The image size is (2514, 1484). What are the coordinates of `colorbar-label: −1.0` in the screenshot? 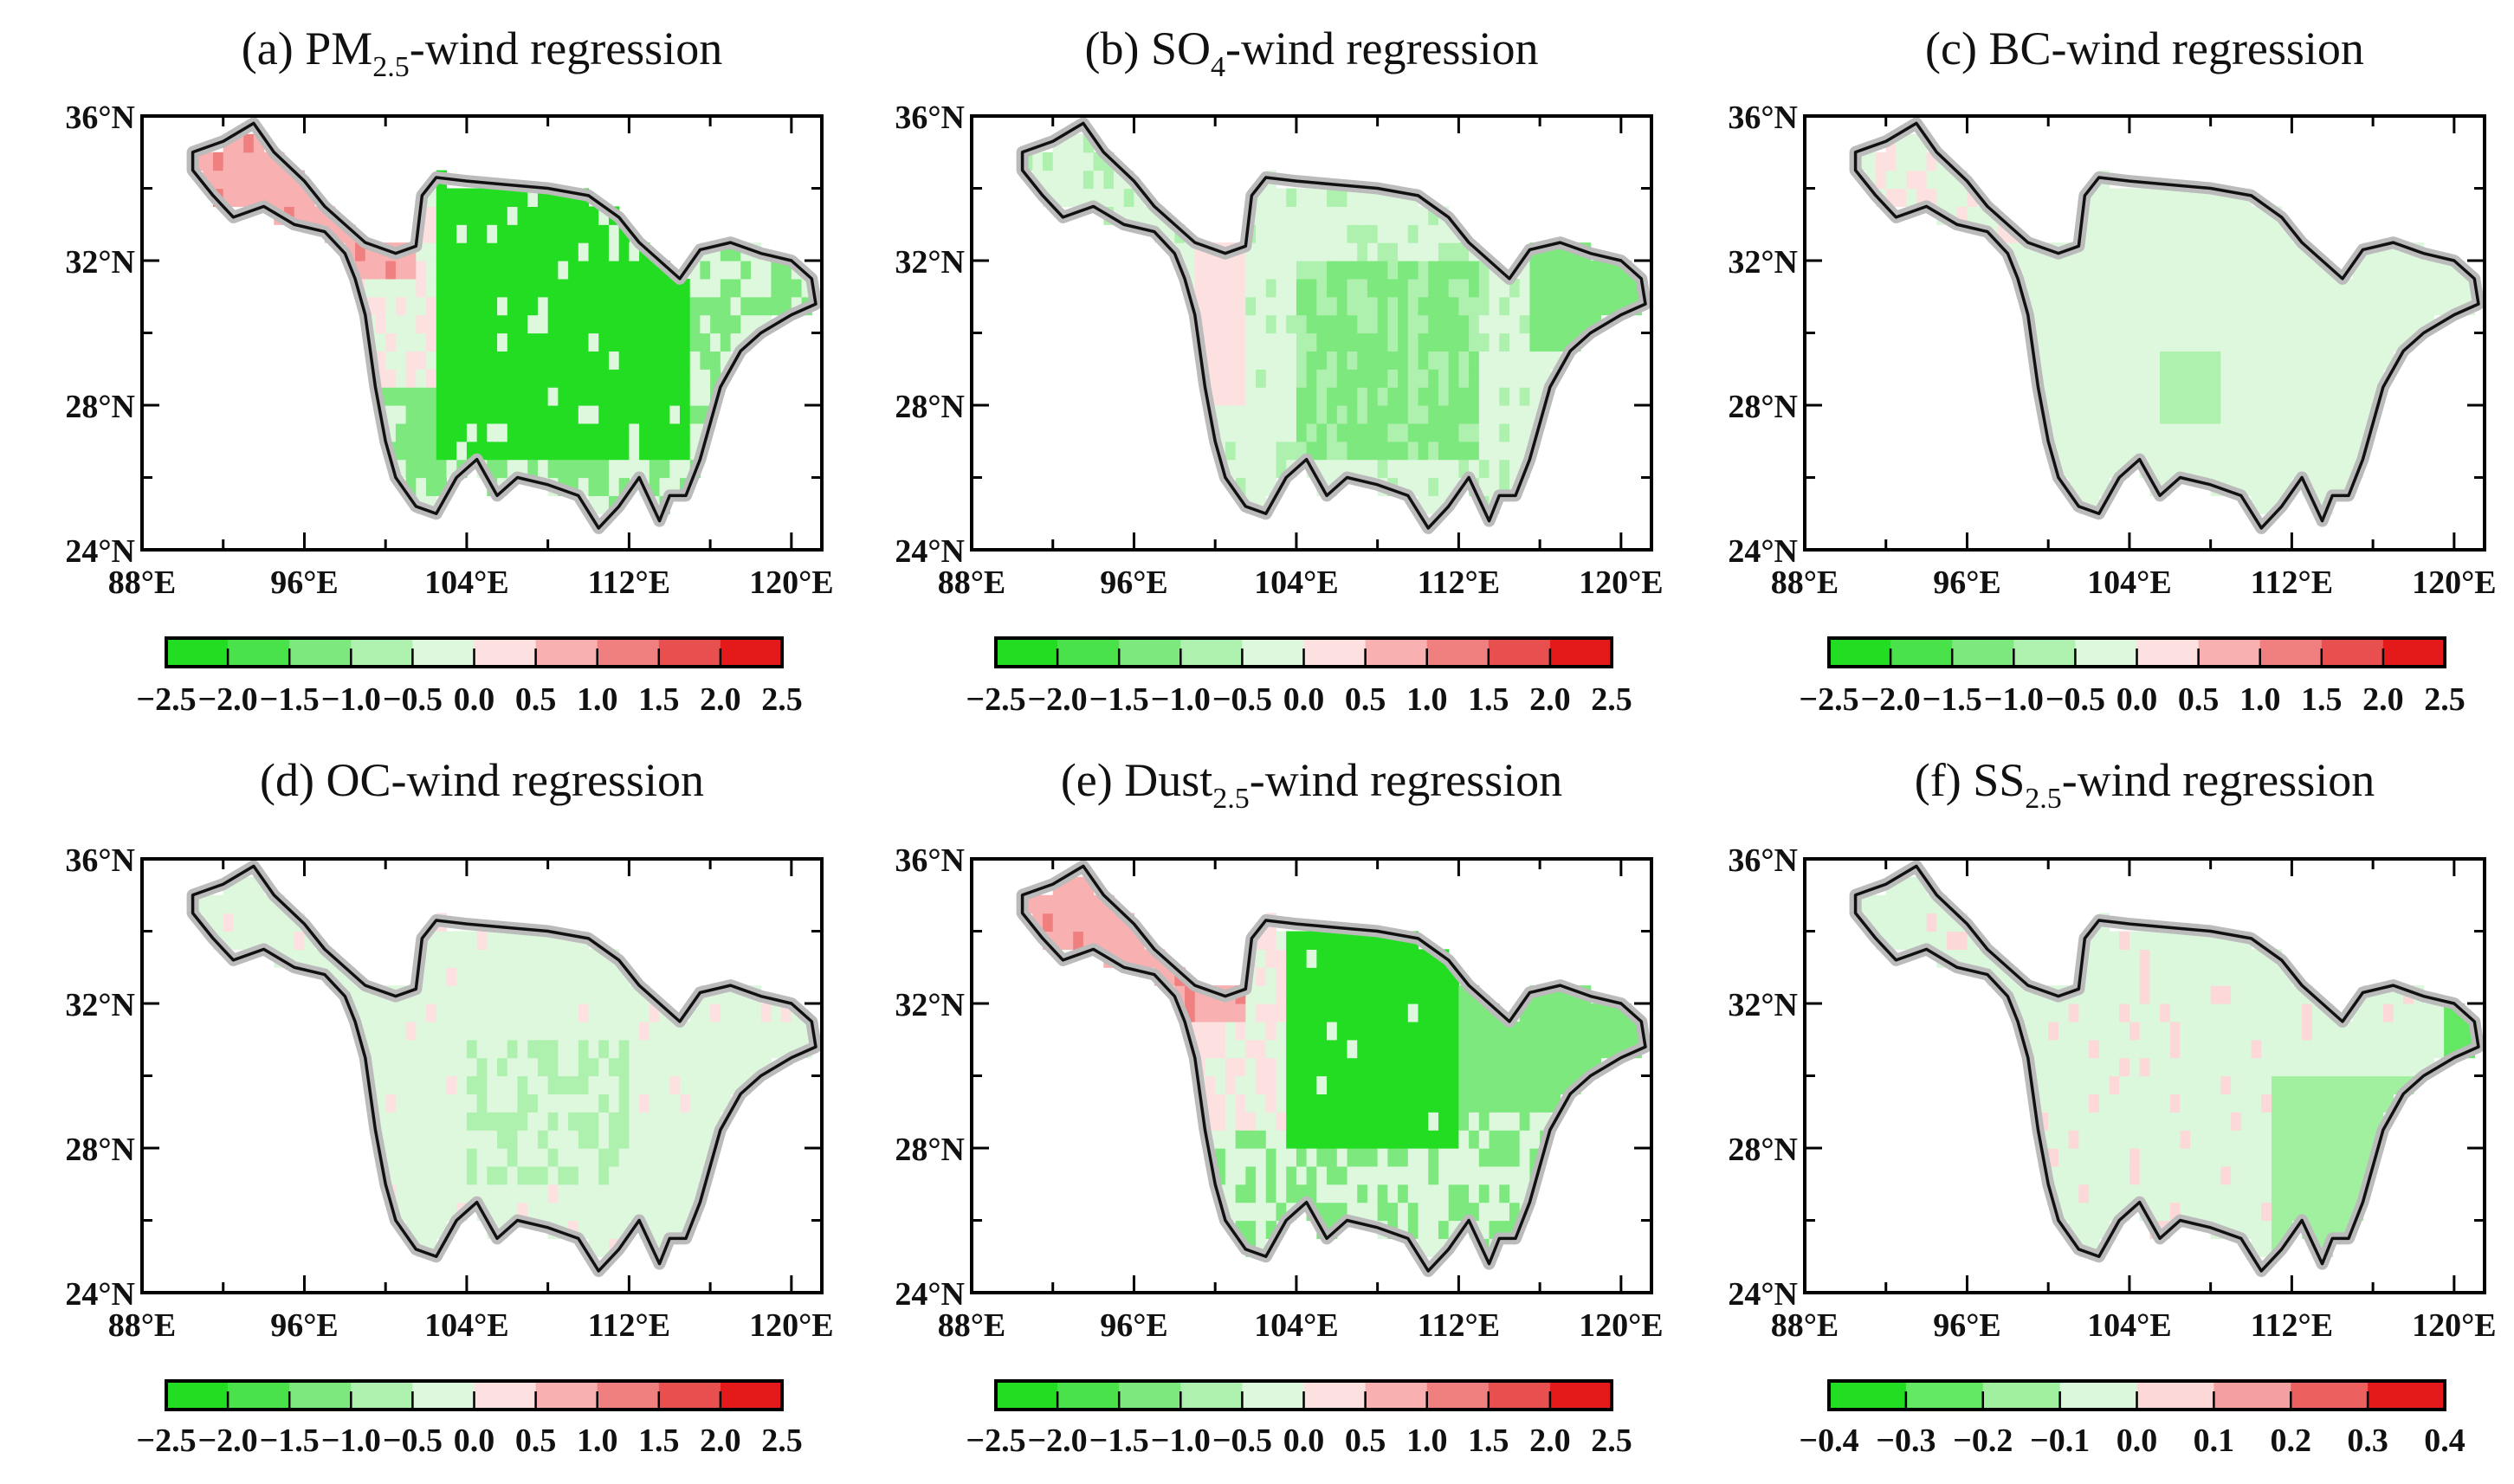 It's located at (351, 1441).